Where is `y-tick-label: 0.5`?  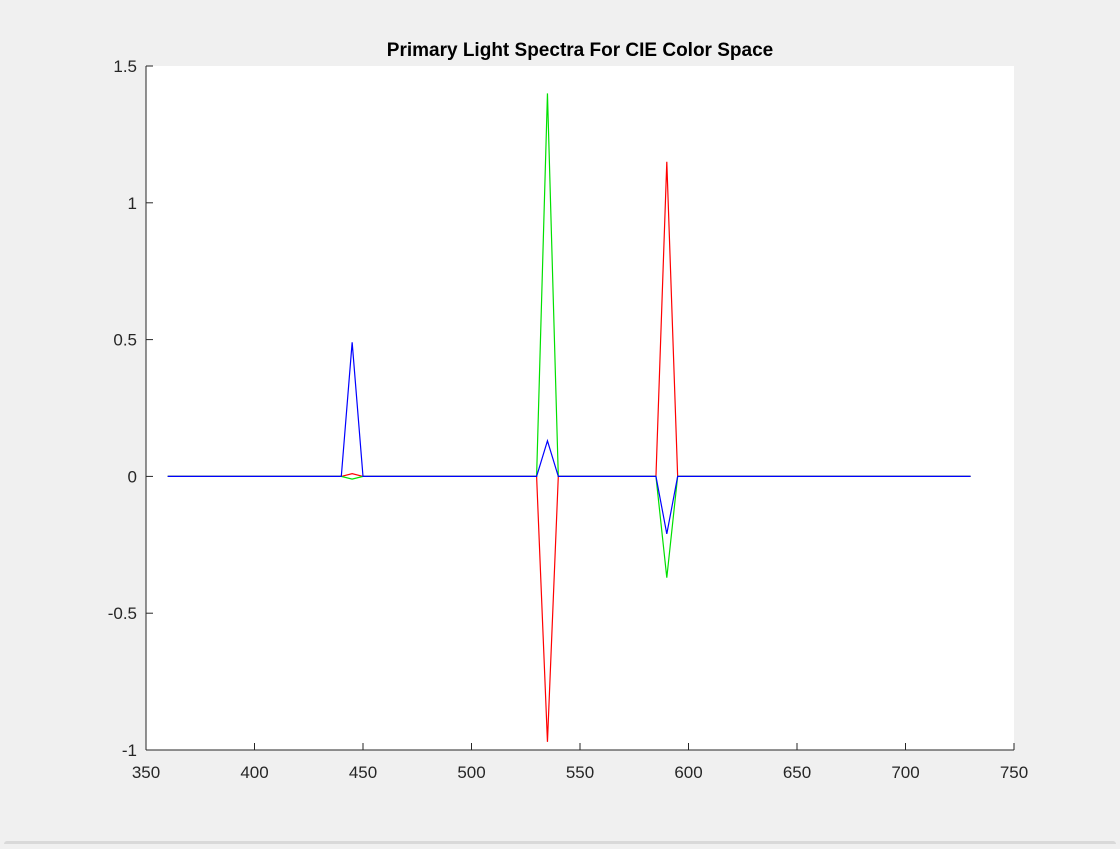
y-tick-label: 0.5 is located at coordinates (125, 340).